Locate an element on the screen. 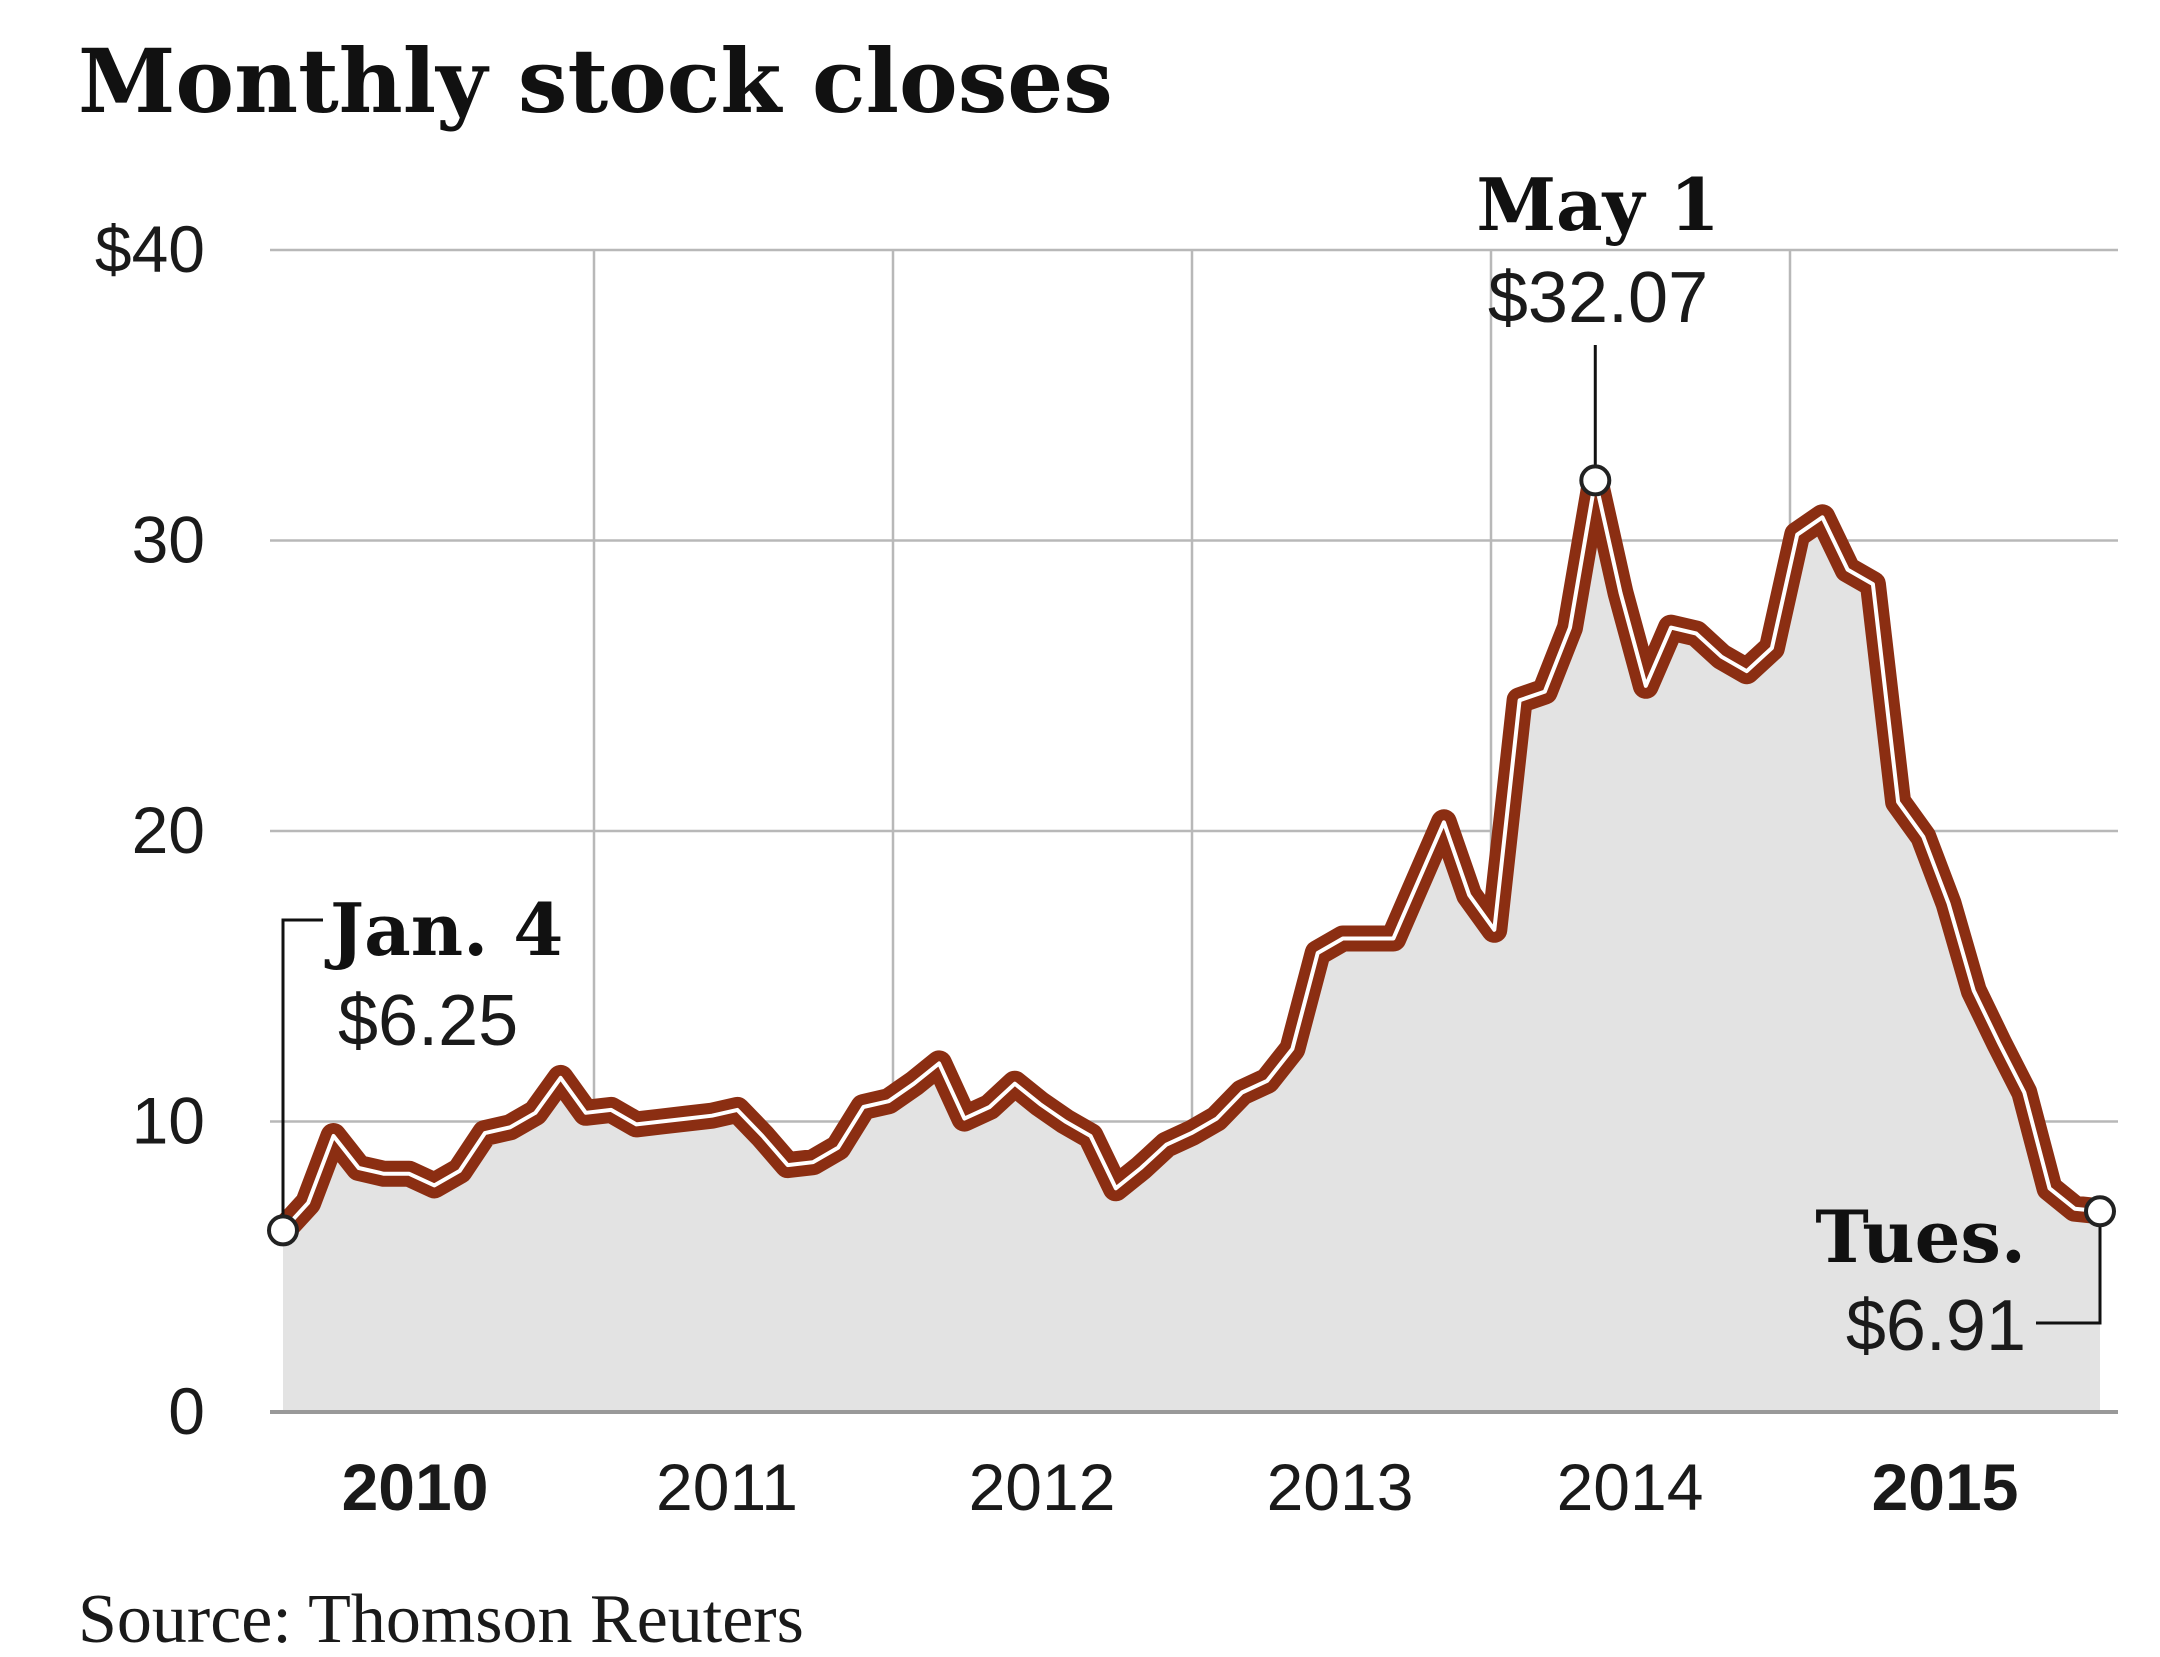 The height and width of the screenshot is (1657, 2160). annotation-end-value: $6.91 is located at coordinates (1936, 1326).